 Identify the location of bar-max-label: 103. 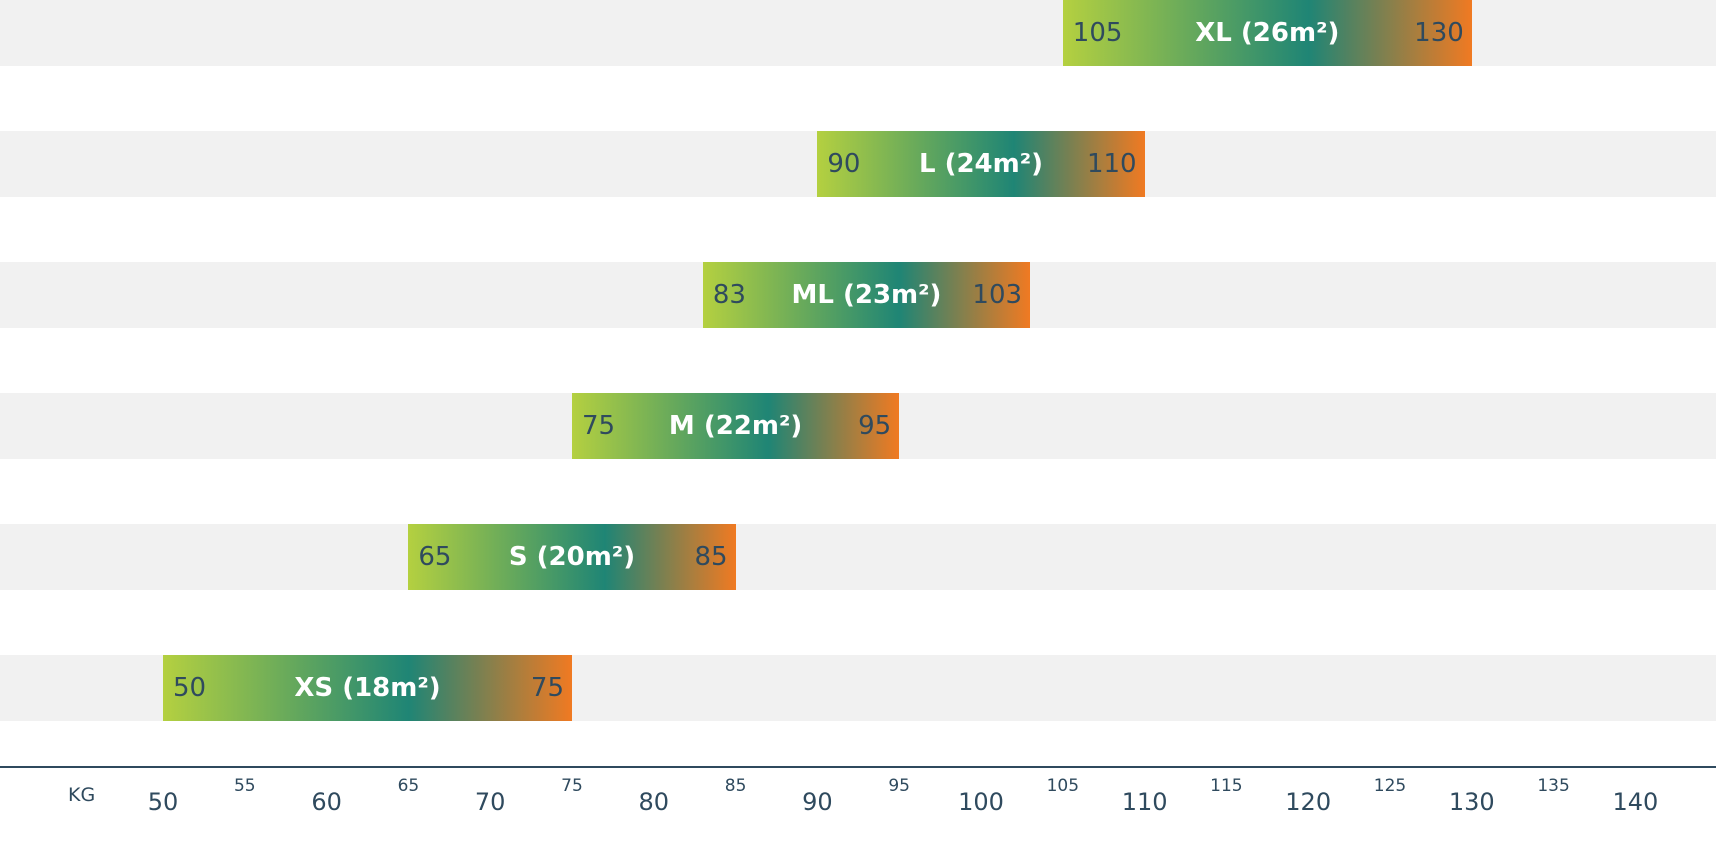
(997, 295).